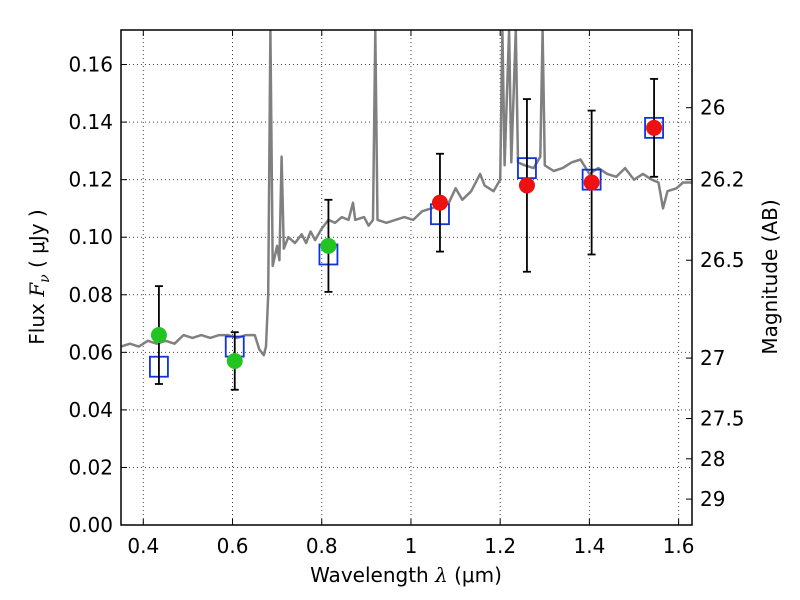 This screenshot has width=800, height=600. What do you see at coordinates (712, 358) in the screenshot?
I see `y2-tick-label: 27` at bounding box center [712, 358].